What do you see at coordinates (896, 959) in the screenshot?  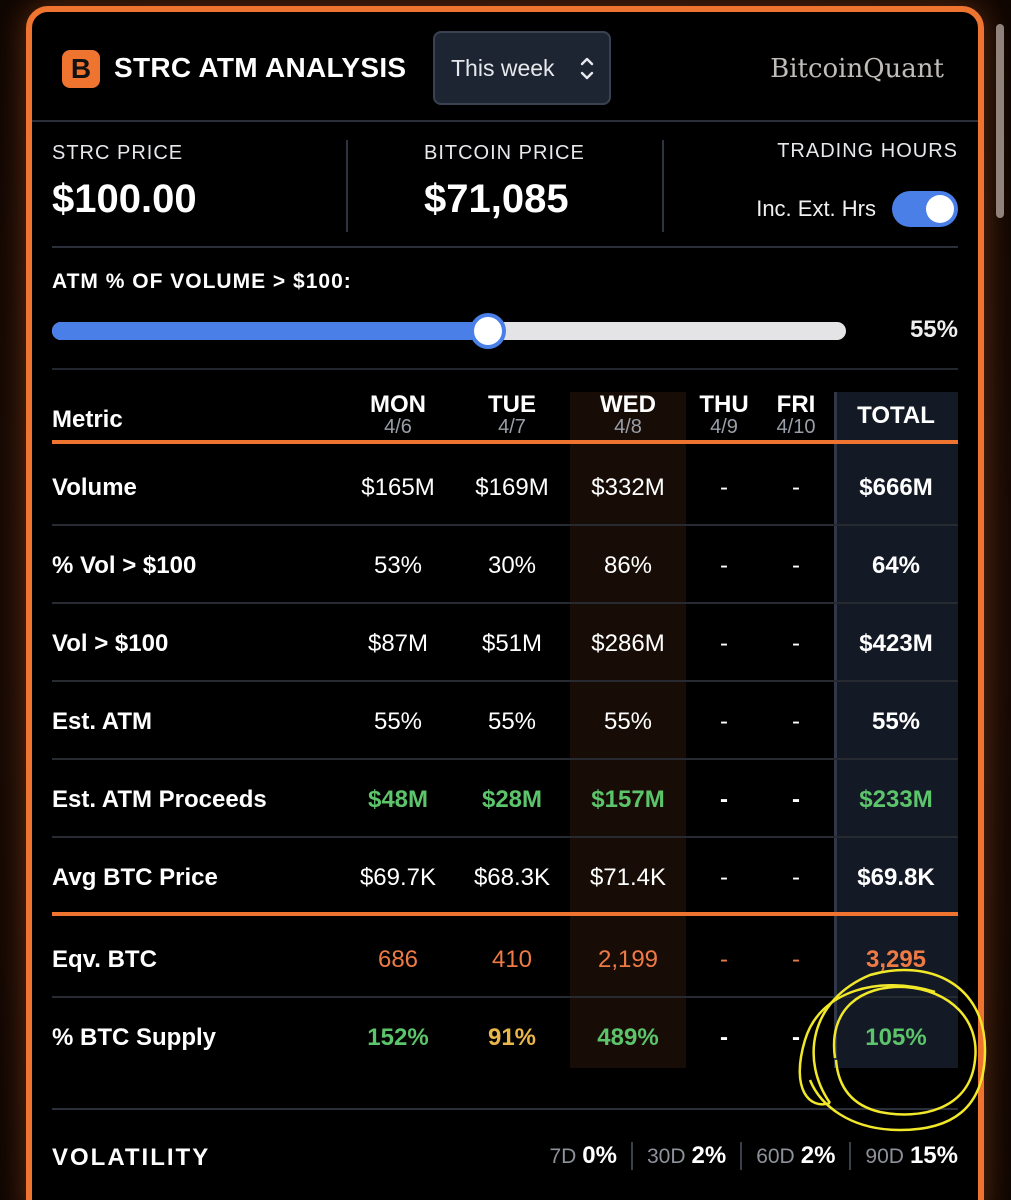 I see `total-cell: 3,295` at bounding box center [896, 959].